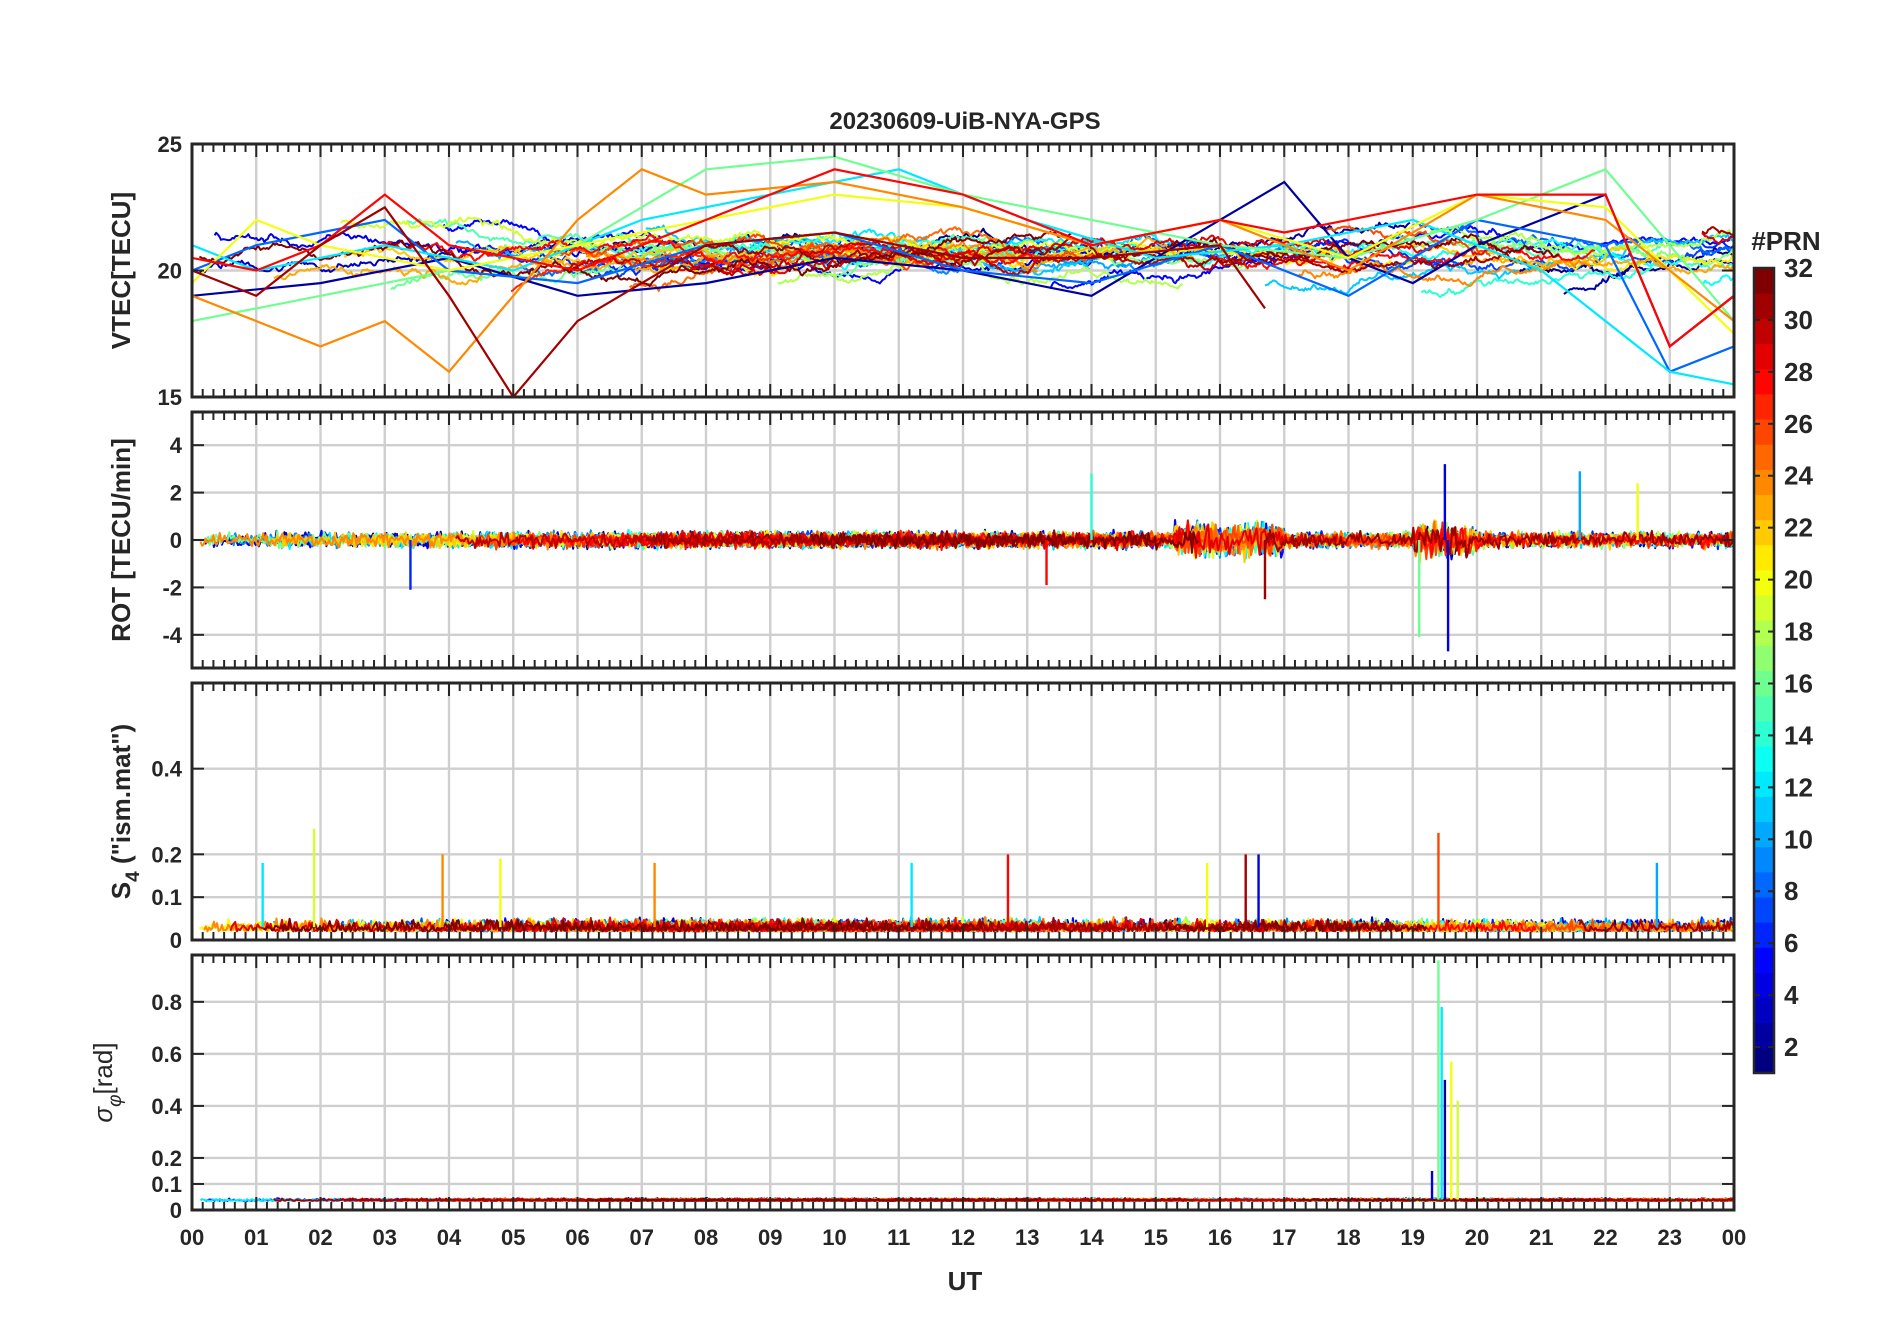  I want to click on x-tick-label: 11, so click(898, 1237).